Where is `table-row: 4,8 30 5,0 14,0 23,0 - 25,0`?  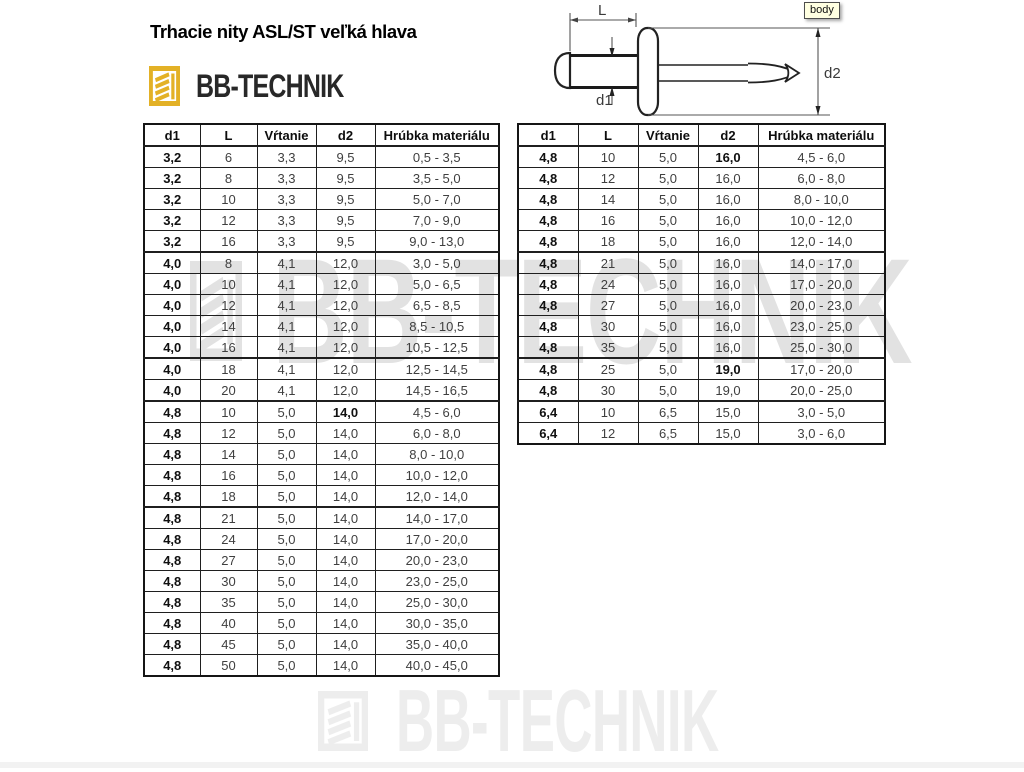
table-row: 4,8 30 5,0 14,0 23,0 - 25,0 is located at coordinates (321, 581).